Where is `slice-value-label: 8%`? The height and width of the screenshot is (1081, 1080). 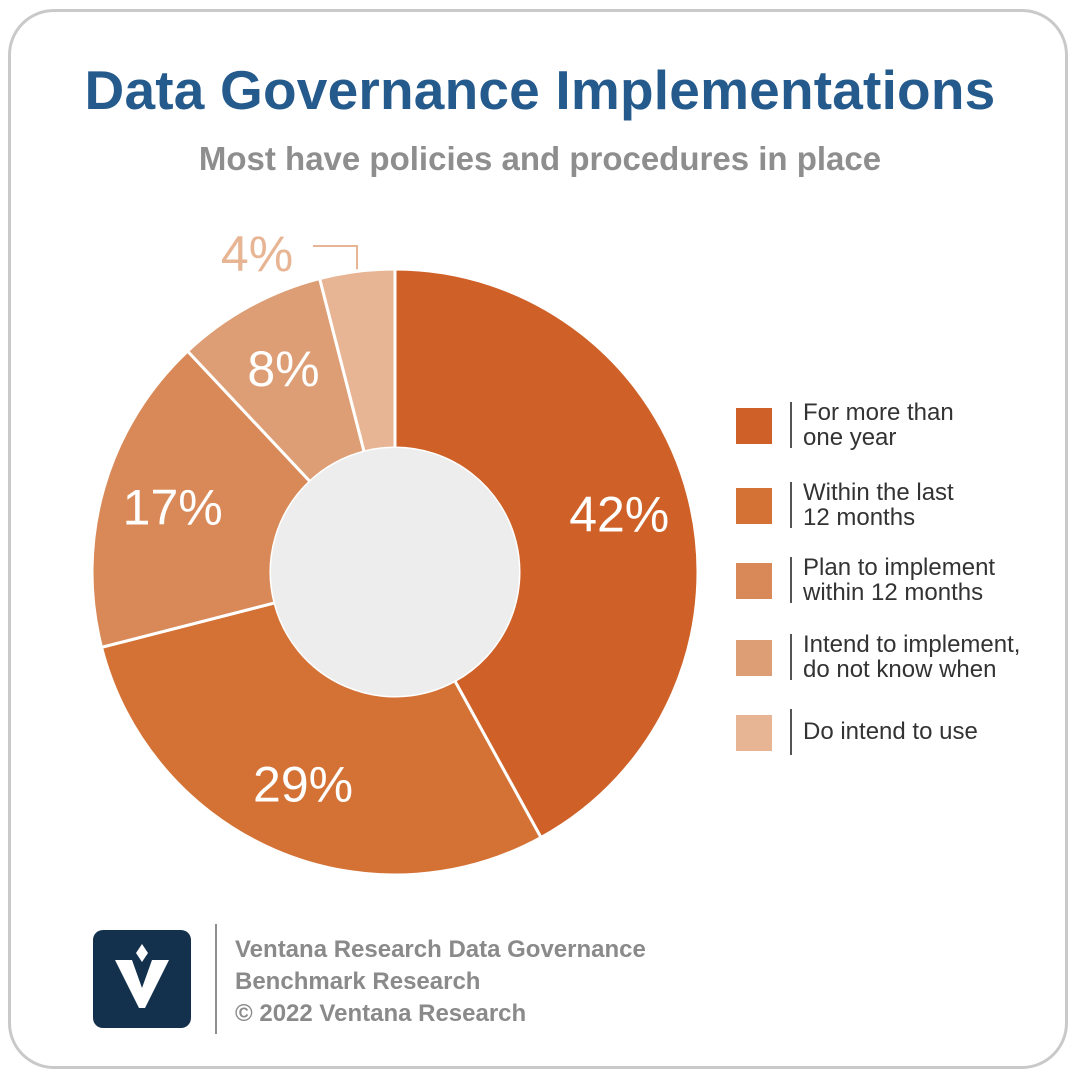
slice-value-label: 8% is located at coordinates (283, 369).